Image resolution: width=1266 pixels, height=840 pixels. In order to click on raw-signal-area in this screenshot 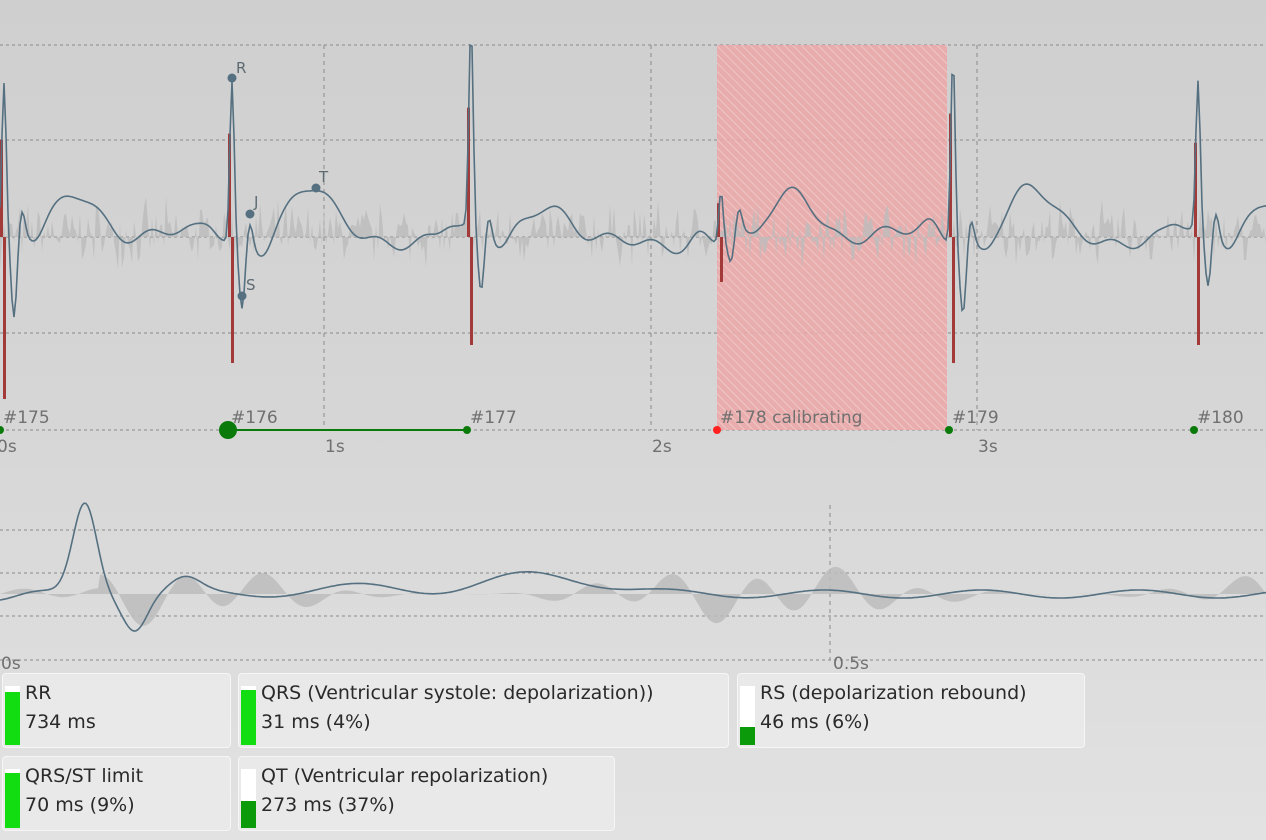, I will do `click(633, 232)`.